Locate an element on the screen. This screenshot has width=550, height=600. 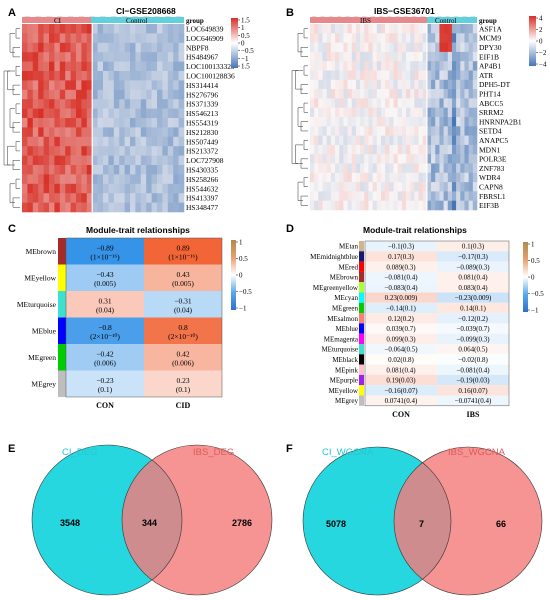
gene-label: AP4B1 is located at coordinates (490, 66).